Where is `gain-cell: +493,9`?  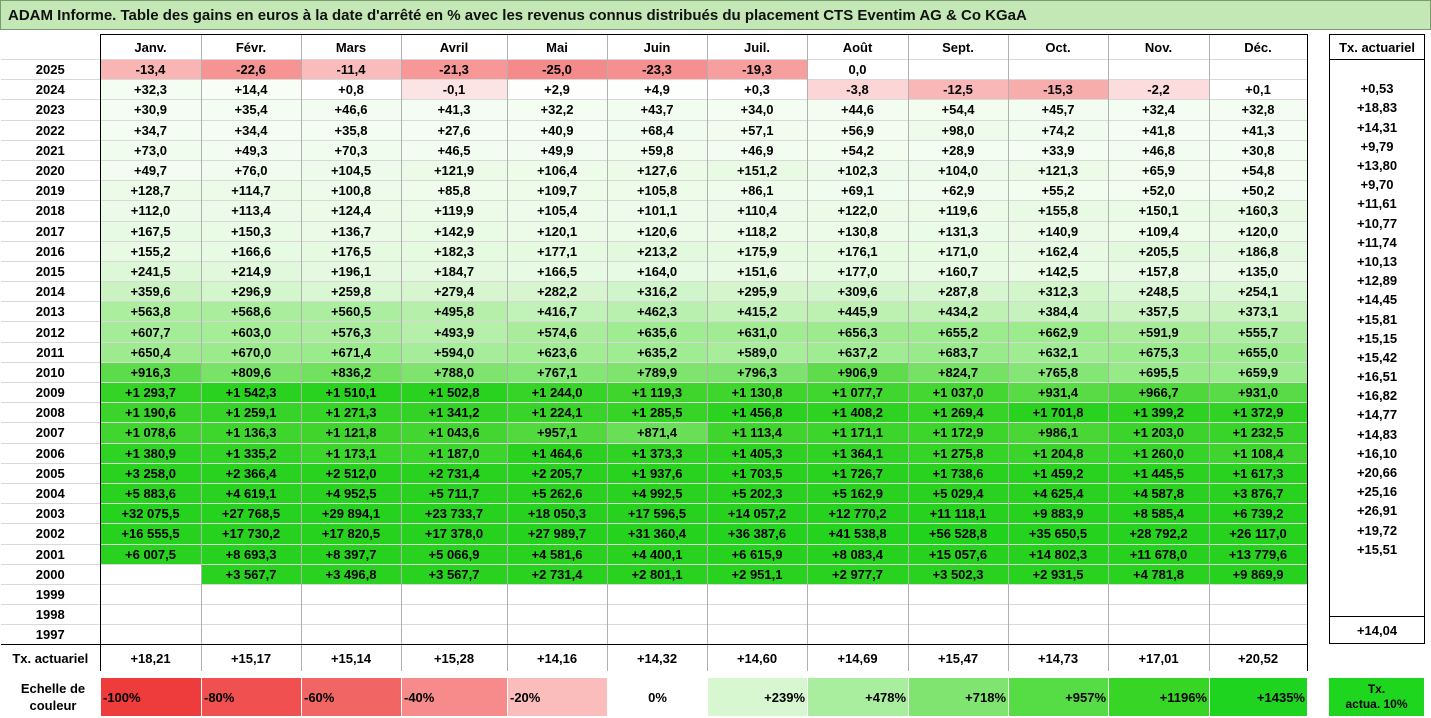
gain-cell: +493,9 is located at coordinates (453, 332).